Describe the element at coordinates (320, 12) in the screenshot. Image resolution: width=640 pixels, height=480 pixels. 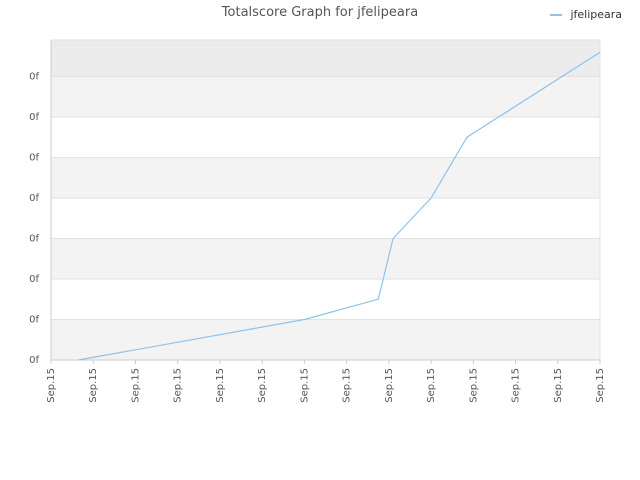
I see `chart-title: Totalscore Graph for jfelipeara` at that location.